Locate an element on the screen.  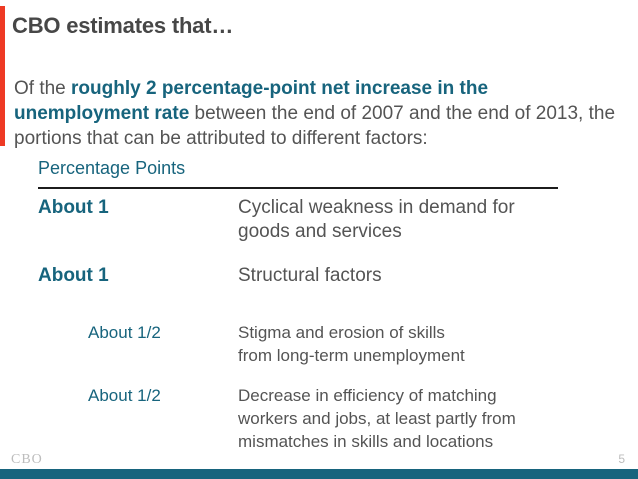
header-divider-line is located at coordinates (298, 188).